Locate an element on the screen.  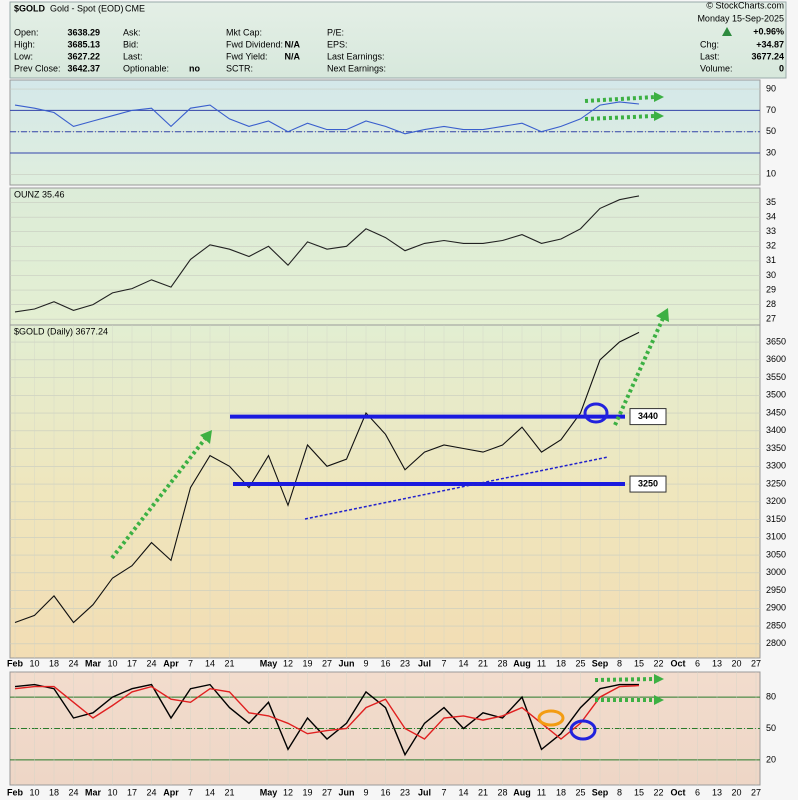
x-tick-label: Aug is located at coordinates (522, 792).